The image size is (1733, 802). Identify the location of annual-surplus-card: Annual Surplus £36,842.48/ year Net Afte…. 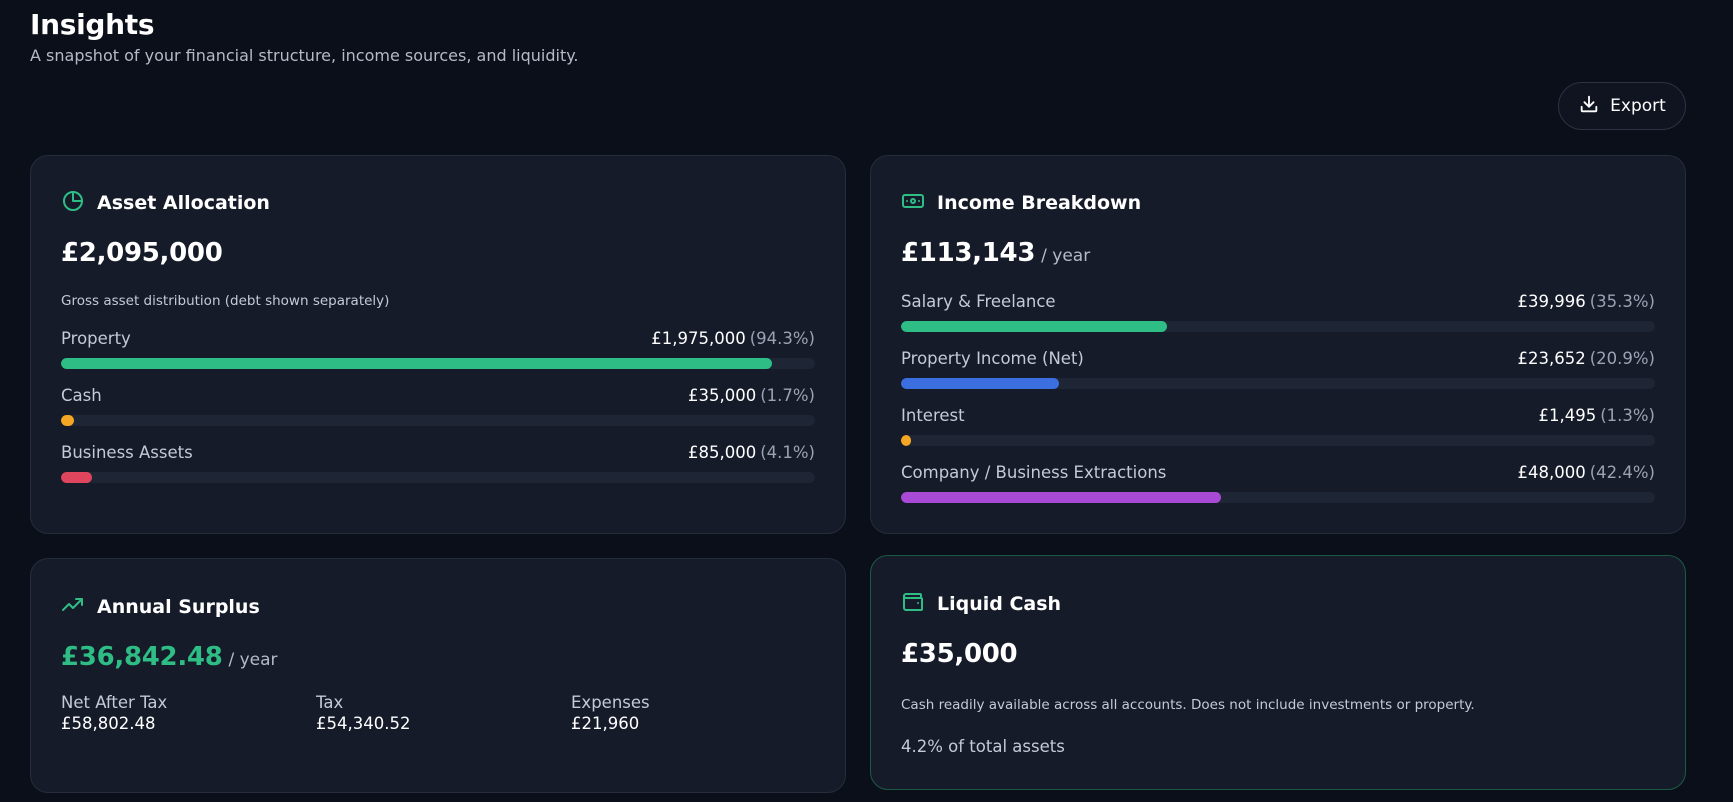
(438, 675).